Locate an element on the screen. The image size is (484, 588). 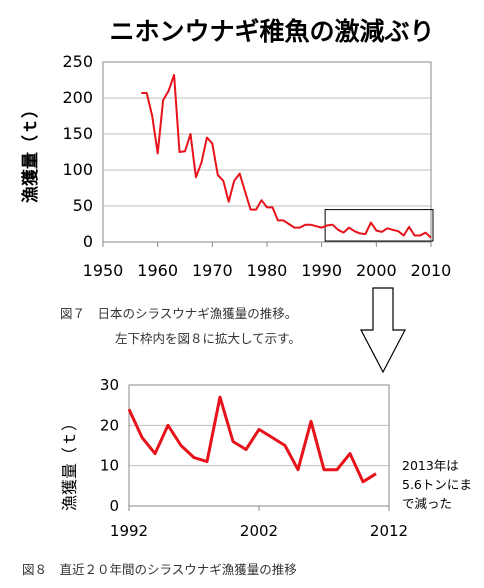
y-tick-label: 150 is located at coordinates (77, 133).